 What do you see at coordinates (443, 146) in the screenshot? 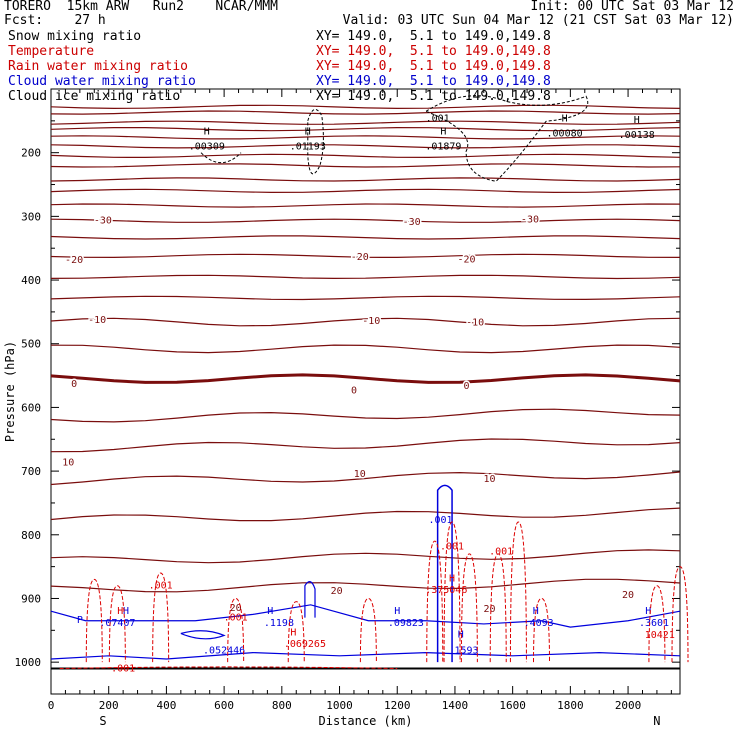
I see `ice-max-value: .01879` at bounding box center [443, 146].